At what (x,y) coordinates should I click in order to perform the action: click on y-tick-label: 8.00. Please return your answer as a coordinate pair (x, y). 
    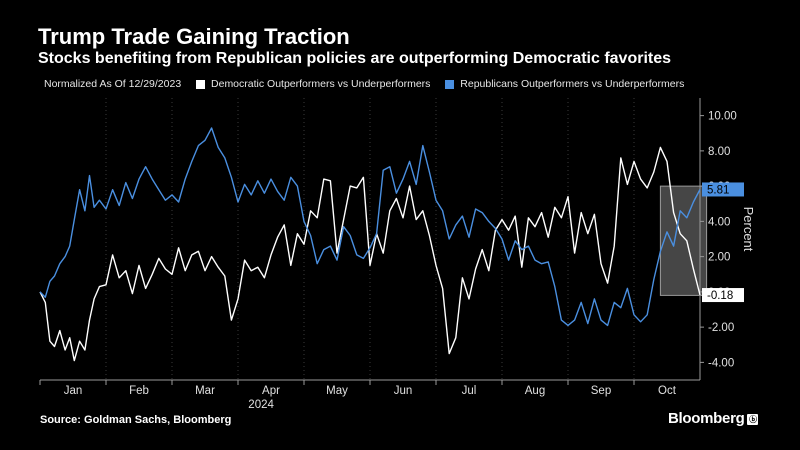
    Looking at the image, I should click on (719, 152).